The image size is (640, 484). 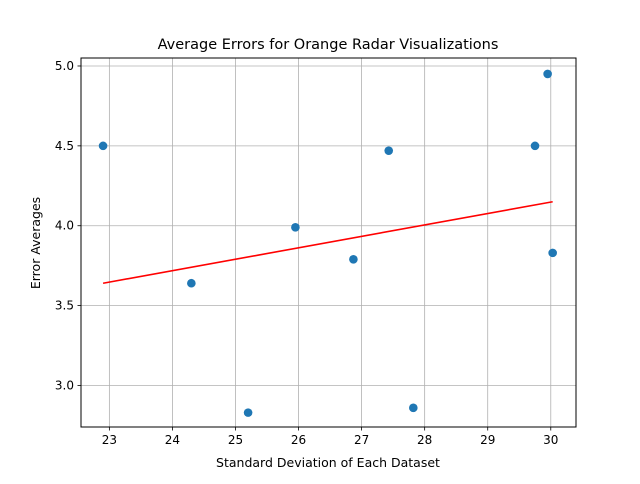 I want to click on x-tick-label: 29, so click(x=487, y=440).